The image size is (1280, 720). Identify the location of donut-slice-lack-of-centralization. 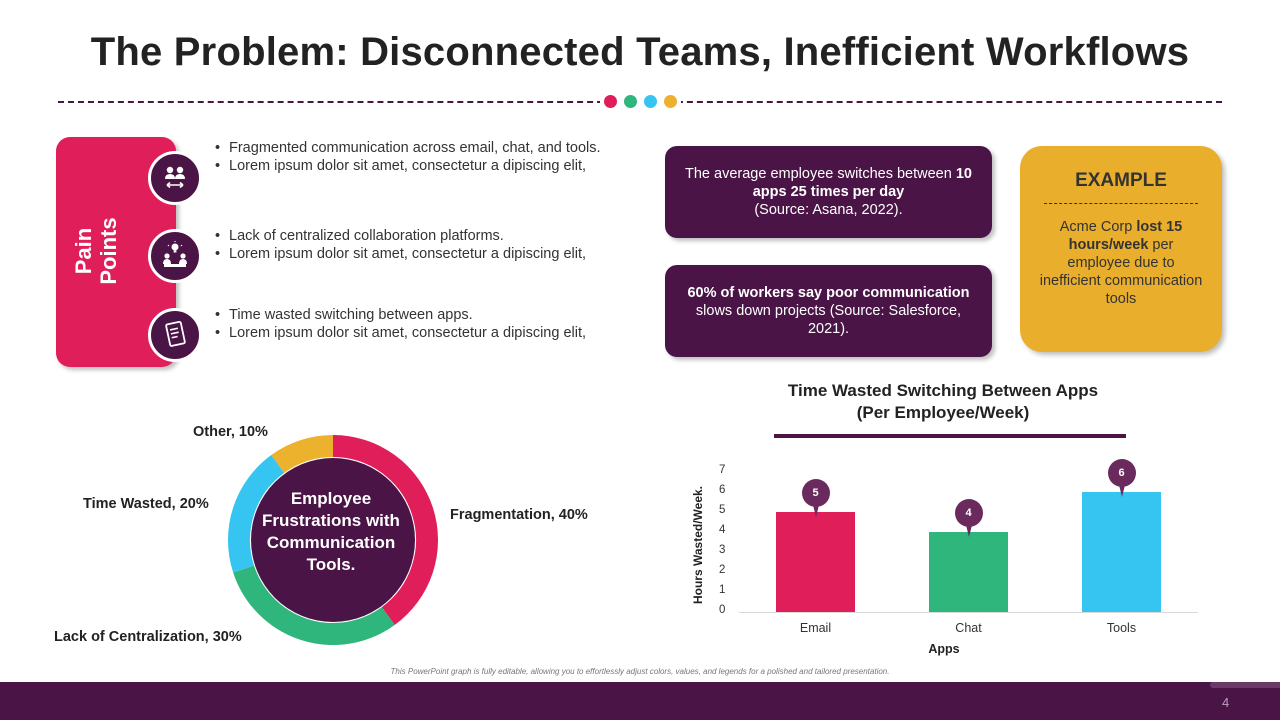
(314, 605).